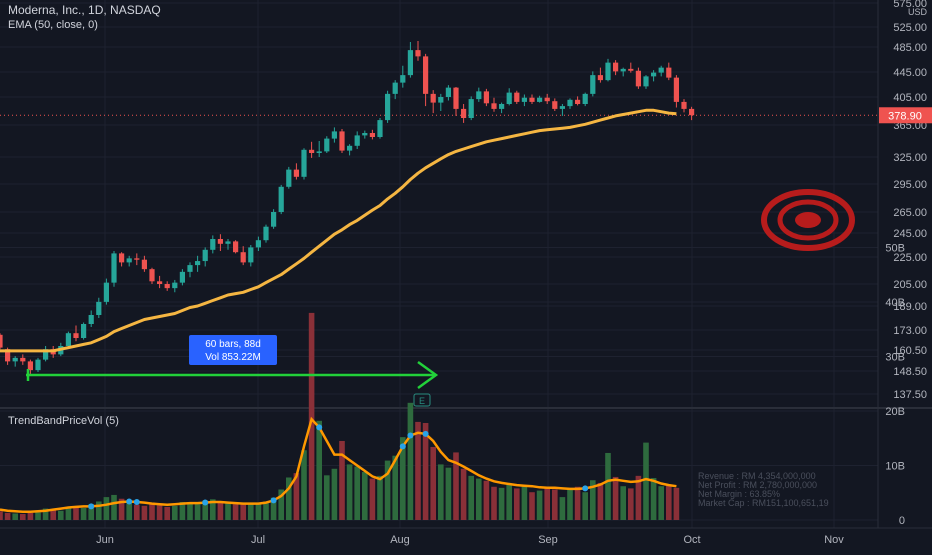 The width and height of the screenshot is (932, 555). I want to click on measure-info-box, so click(233, 350).